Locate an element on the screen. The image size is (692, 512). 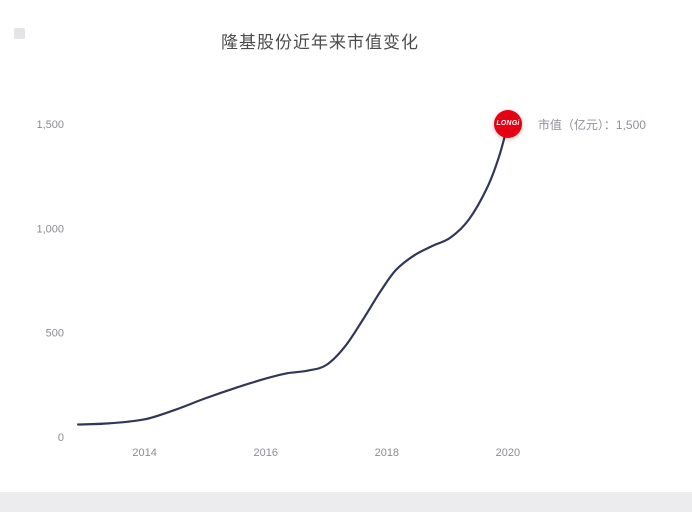
x-tick-label: 2018 is located at coordinates (387, 453).